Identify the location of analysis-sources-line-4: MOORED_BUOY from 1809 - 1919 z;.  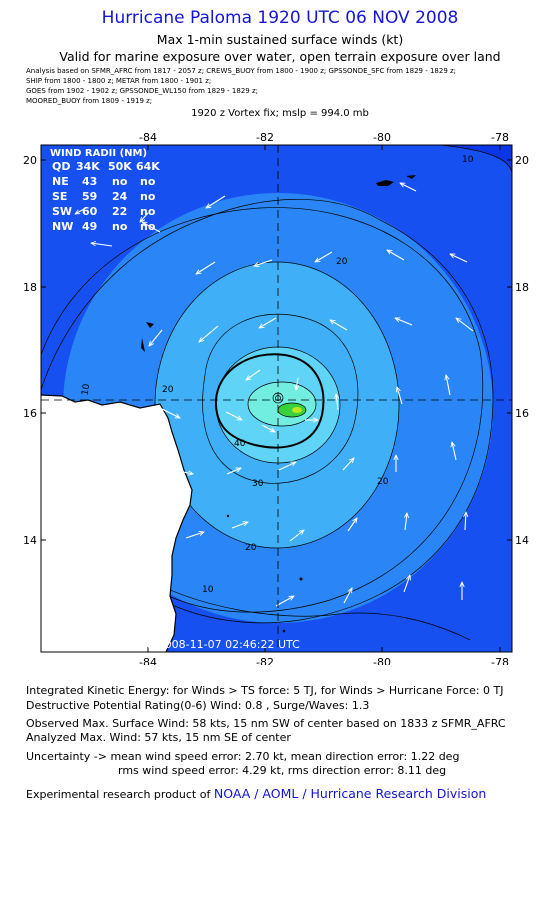
(89, 101).